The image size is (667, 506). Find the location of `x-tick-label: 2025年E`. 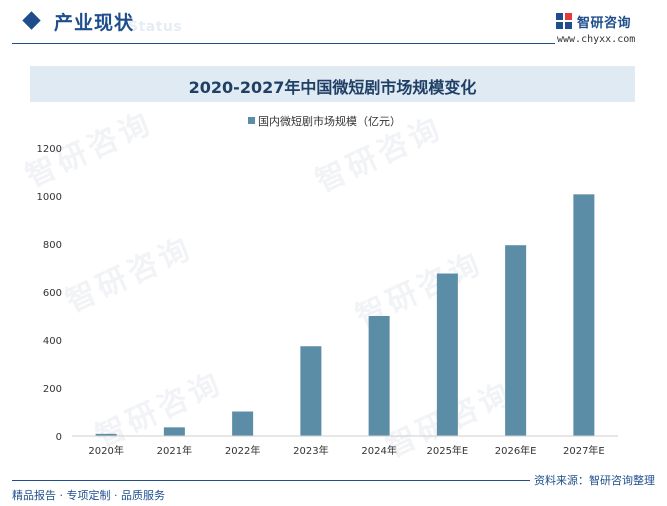

x-tick-label: 2025年E is located at coordinates (447, 450).